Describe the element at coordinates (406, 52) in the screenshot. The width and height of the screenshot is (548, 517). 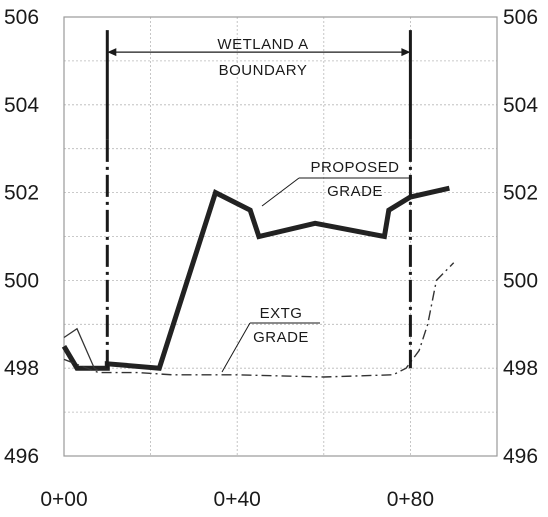
I see `arrowhead-right-icon` at that location.